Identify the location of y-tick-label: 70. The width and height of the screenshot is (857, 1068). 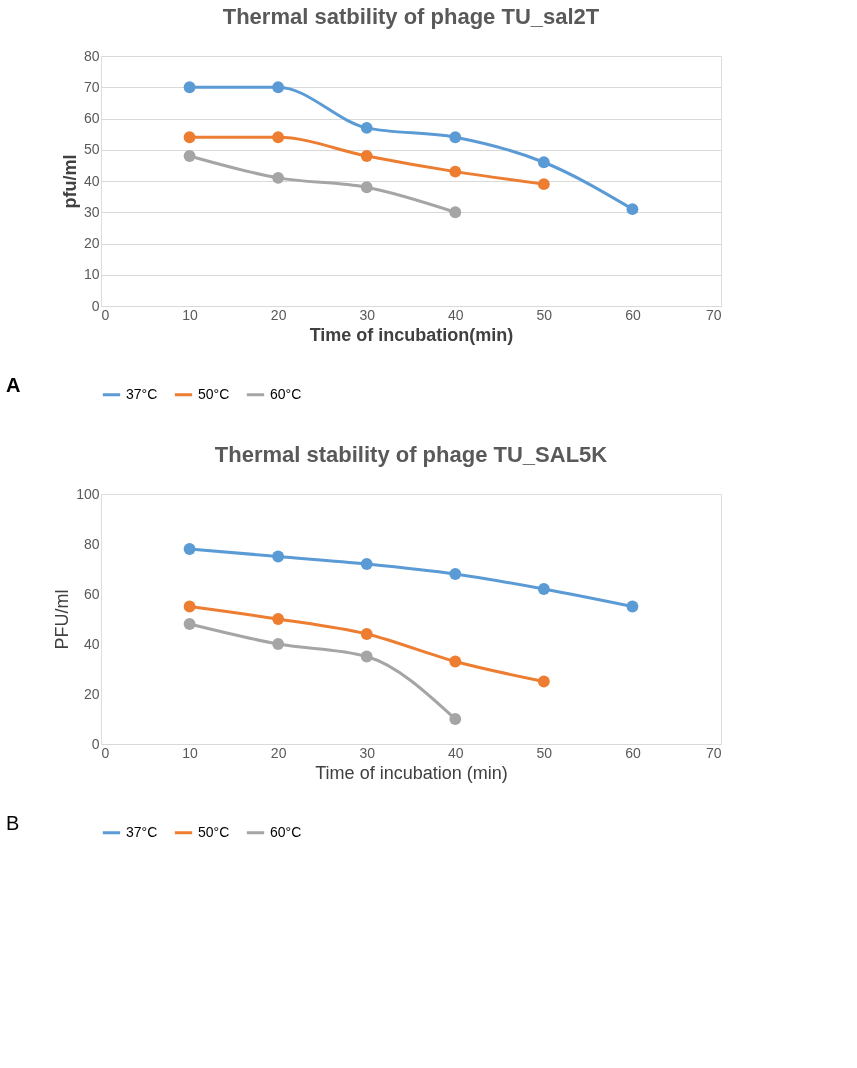
(91, 86).